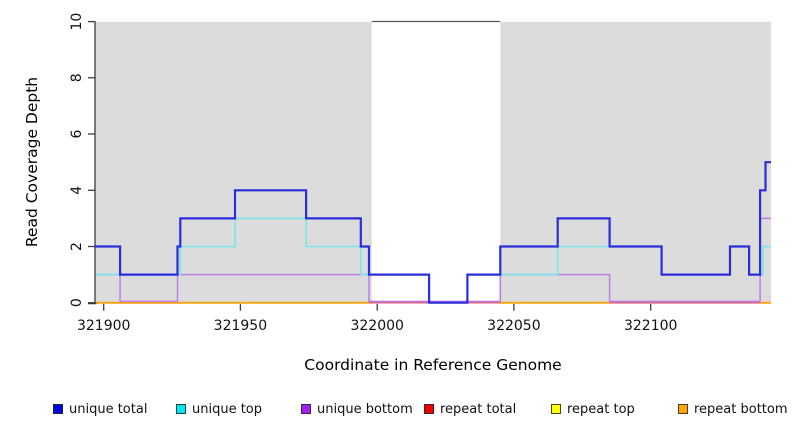  I want to click on y-tick-label: 2, so click(77, 246).